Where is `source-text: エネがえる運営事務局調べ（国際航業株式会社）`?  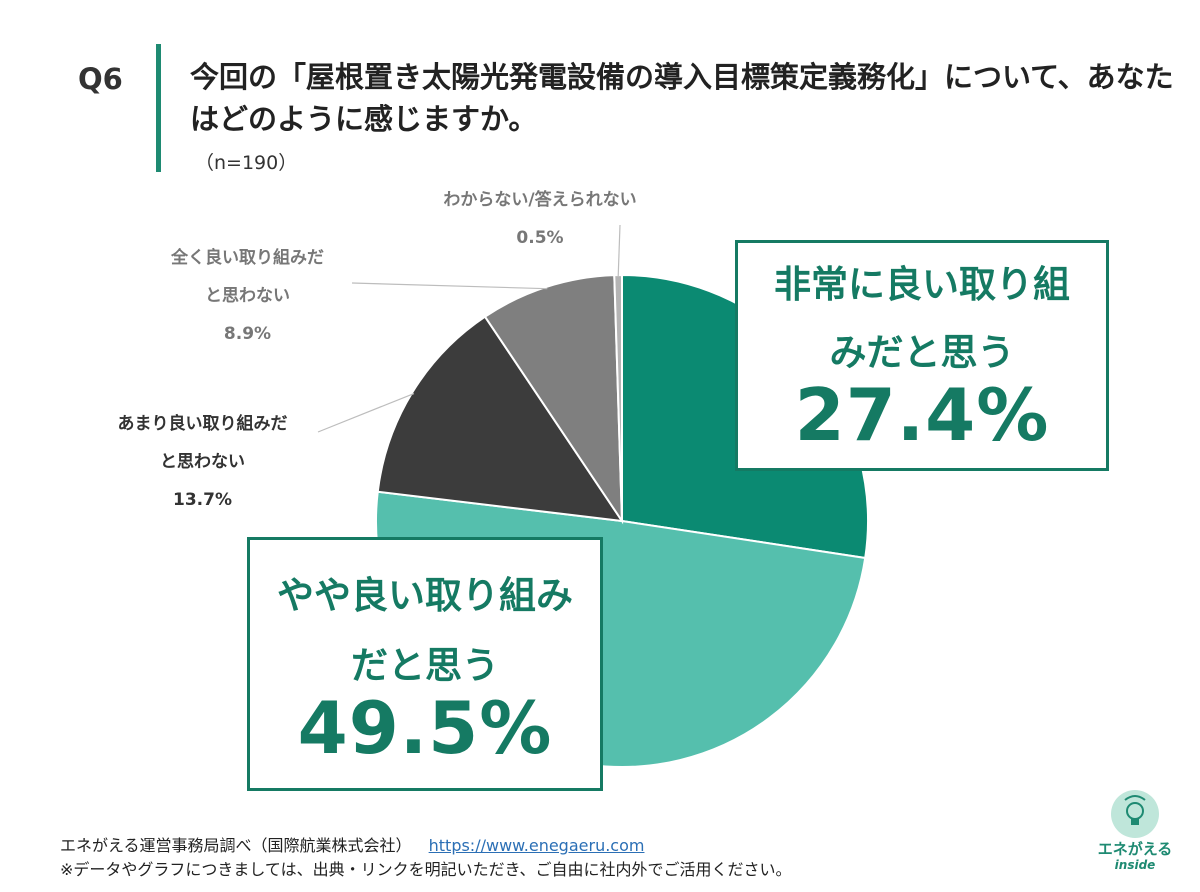
source-text: エネがえる運営事務局調べ（国際航業株式会社） is located at coordinates (236, 845).